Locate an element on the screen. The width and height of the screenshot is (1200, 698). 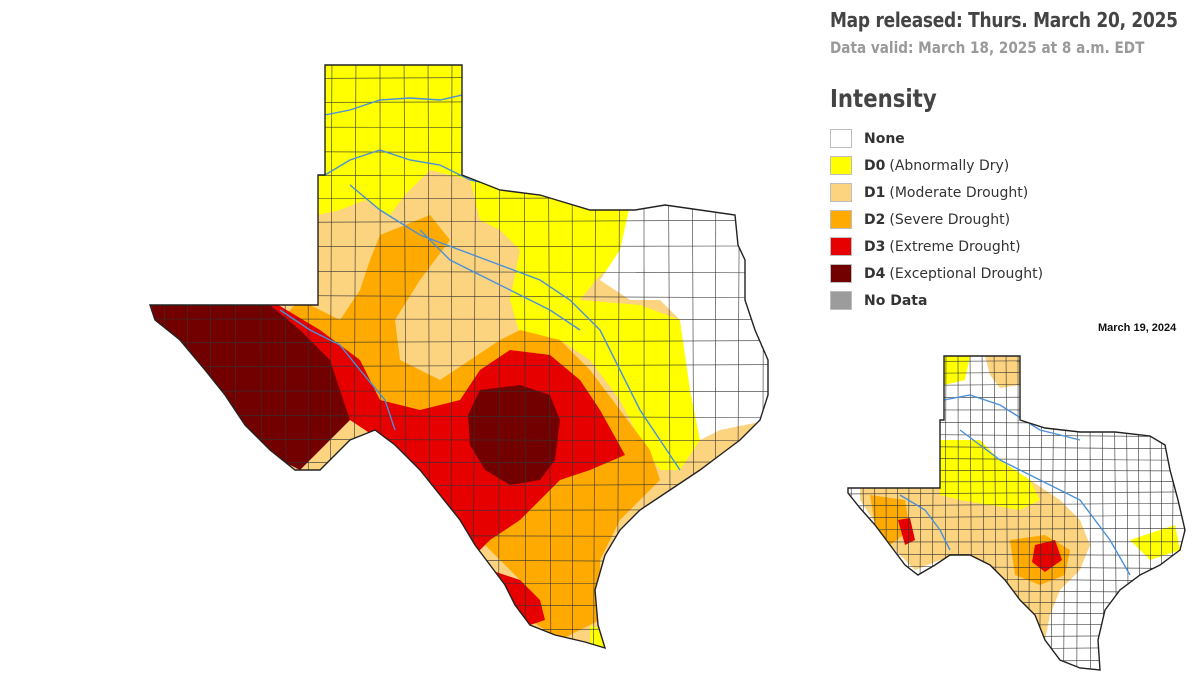
river-brazos is located at coordinates (515, 327).